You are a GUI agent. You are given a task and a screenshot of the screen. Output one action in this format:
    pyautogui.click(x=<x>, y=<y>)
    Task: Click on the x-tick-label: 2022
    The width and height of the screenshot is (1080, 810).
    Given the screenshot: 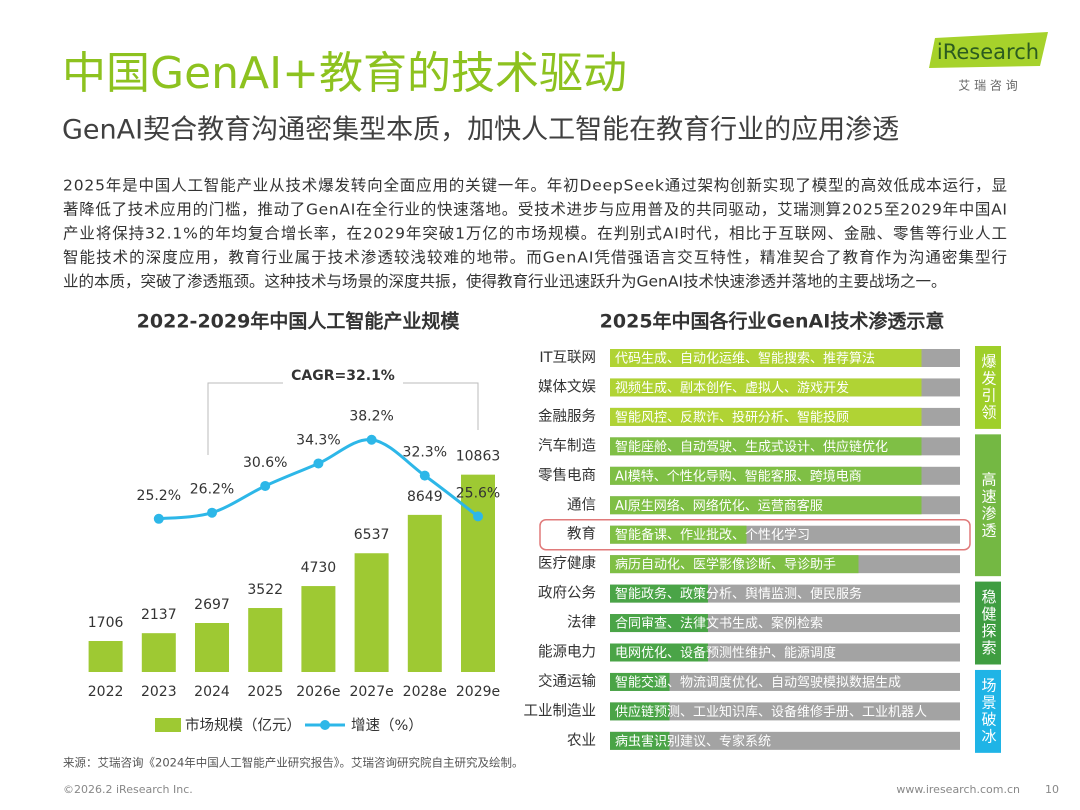 What is the action you would take?
    pyautogui.click(x=106, y=692)
    